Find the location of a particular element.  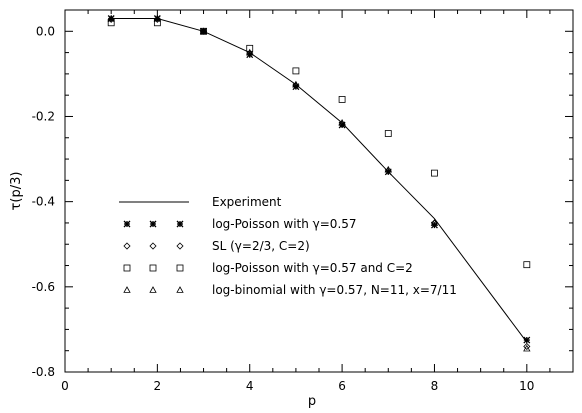

y-axis-label: τ(p/3) is located at coordinates (16, 191).